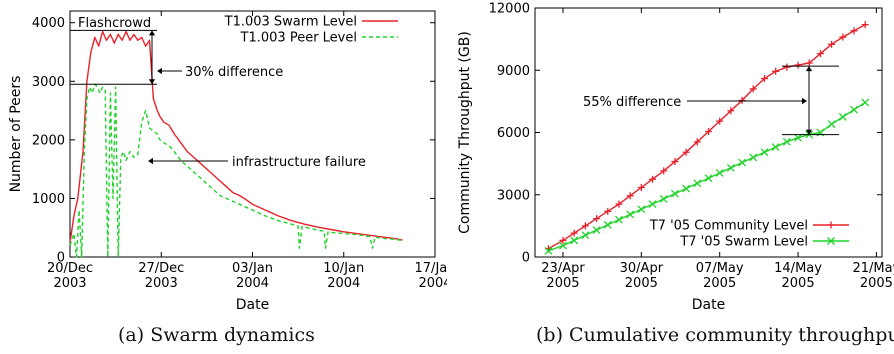  Describe the element at coordinates (513, 133) in the screenshot. I see `y-tick-label: 6000` at that location.